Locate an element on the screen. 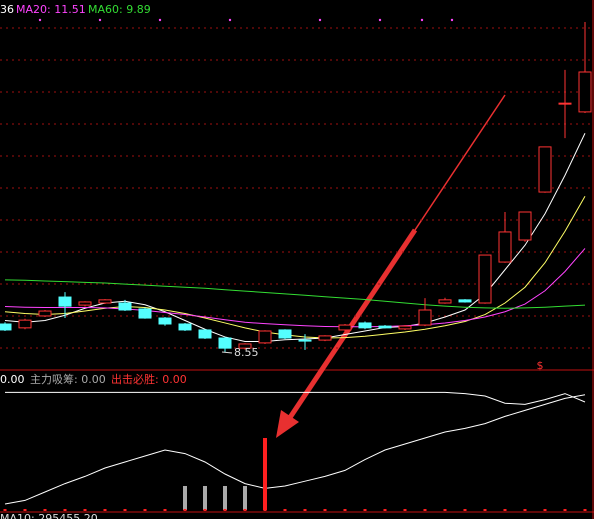 The width and height of the screenshot is (594, 519). legend-entry: 出击必胜: 0.00 is located at coordinates (149, 379).